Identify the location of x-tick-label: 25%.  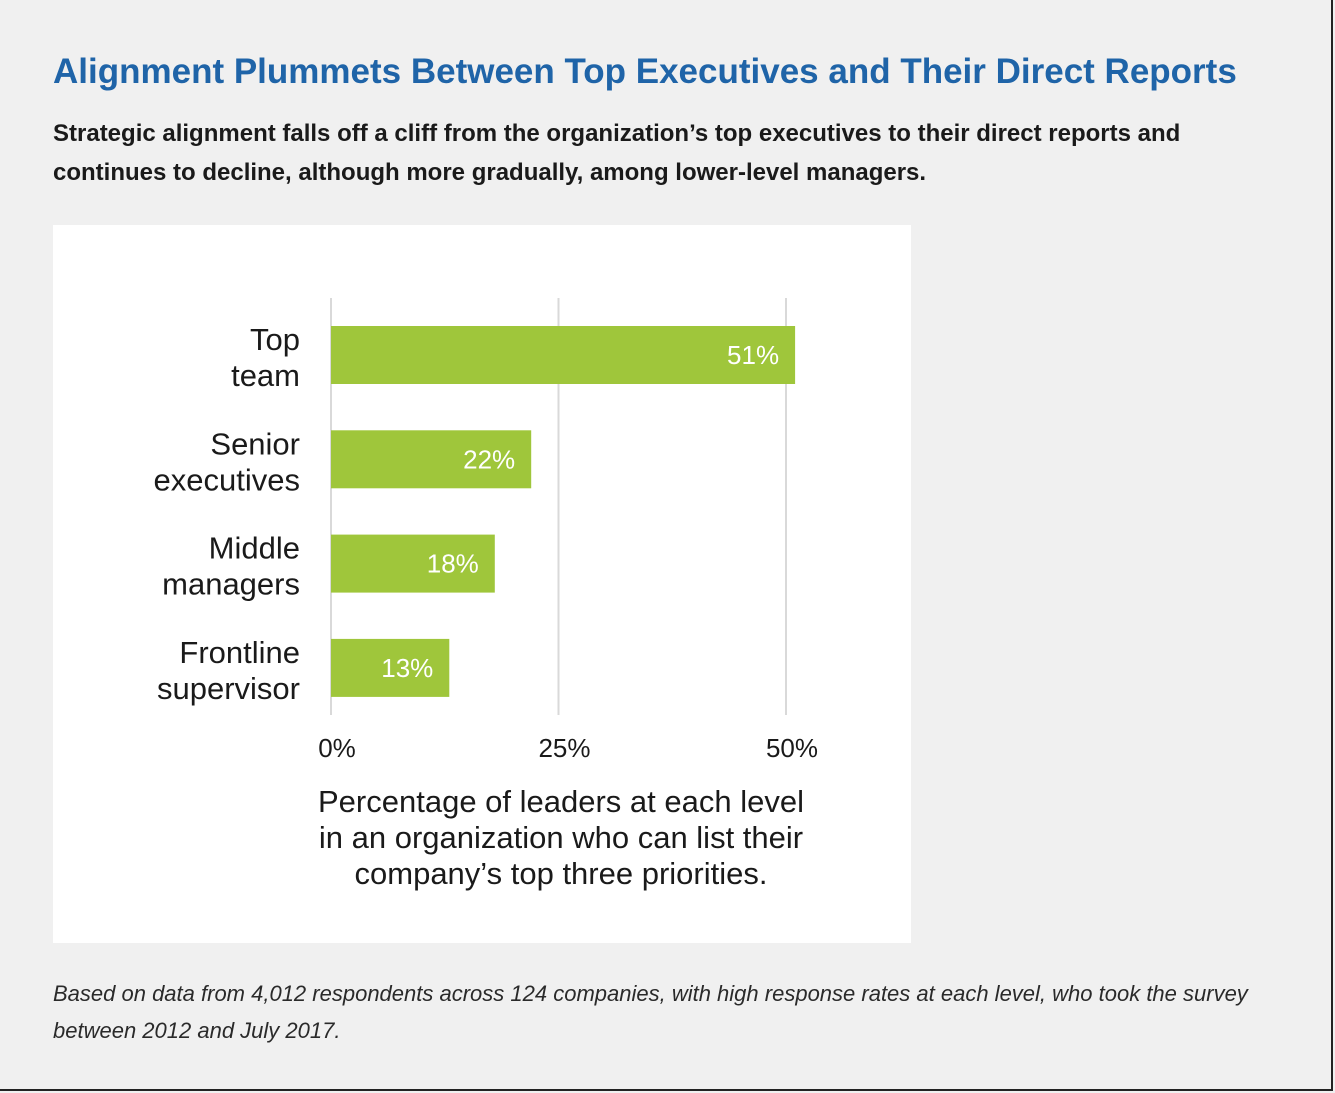
(564, 748).